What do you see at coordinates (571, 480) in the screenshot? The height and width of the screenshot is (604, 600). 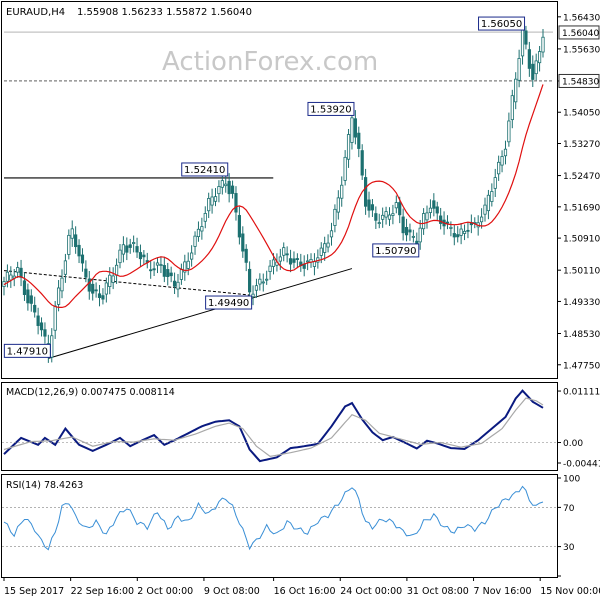 I see `rsi-tick-label: 100` at bounding box center [571, 480].